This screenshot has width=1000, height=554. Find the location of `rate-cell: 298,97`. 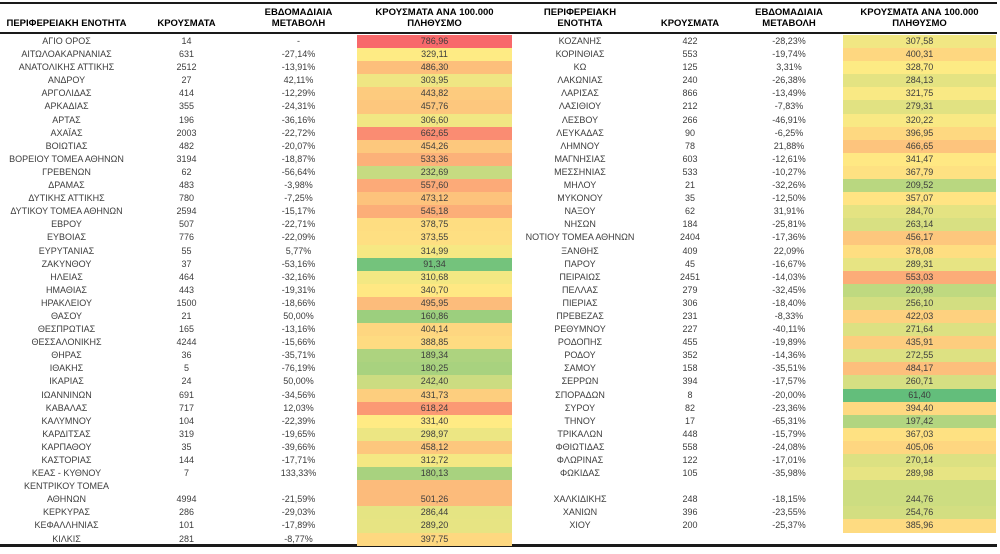

rate-cell: 298,97 is located at coordinates (434, 434).